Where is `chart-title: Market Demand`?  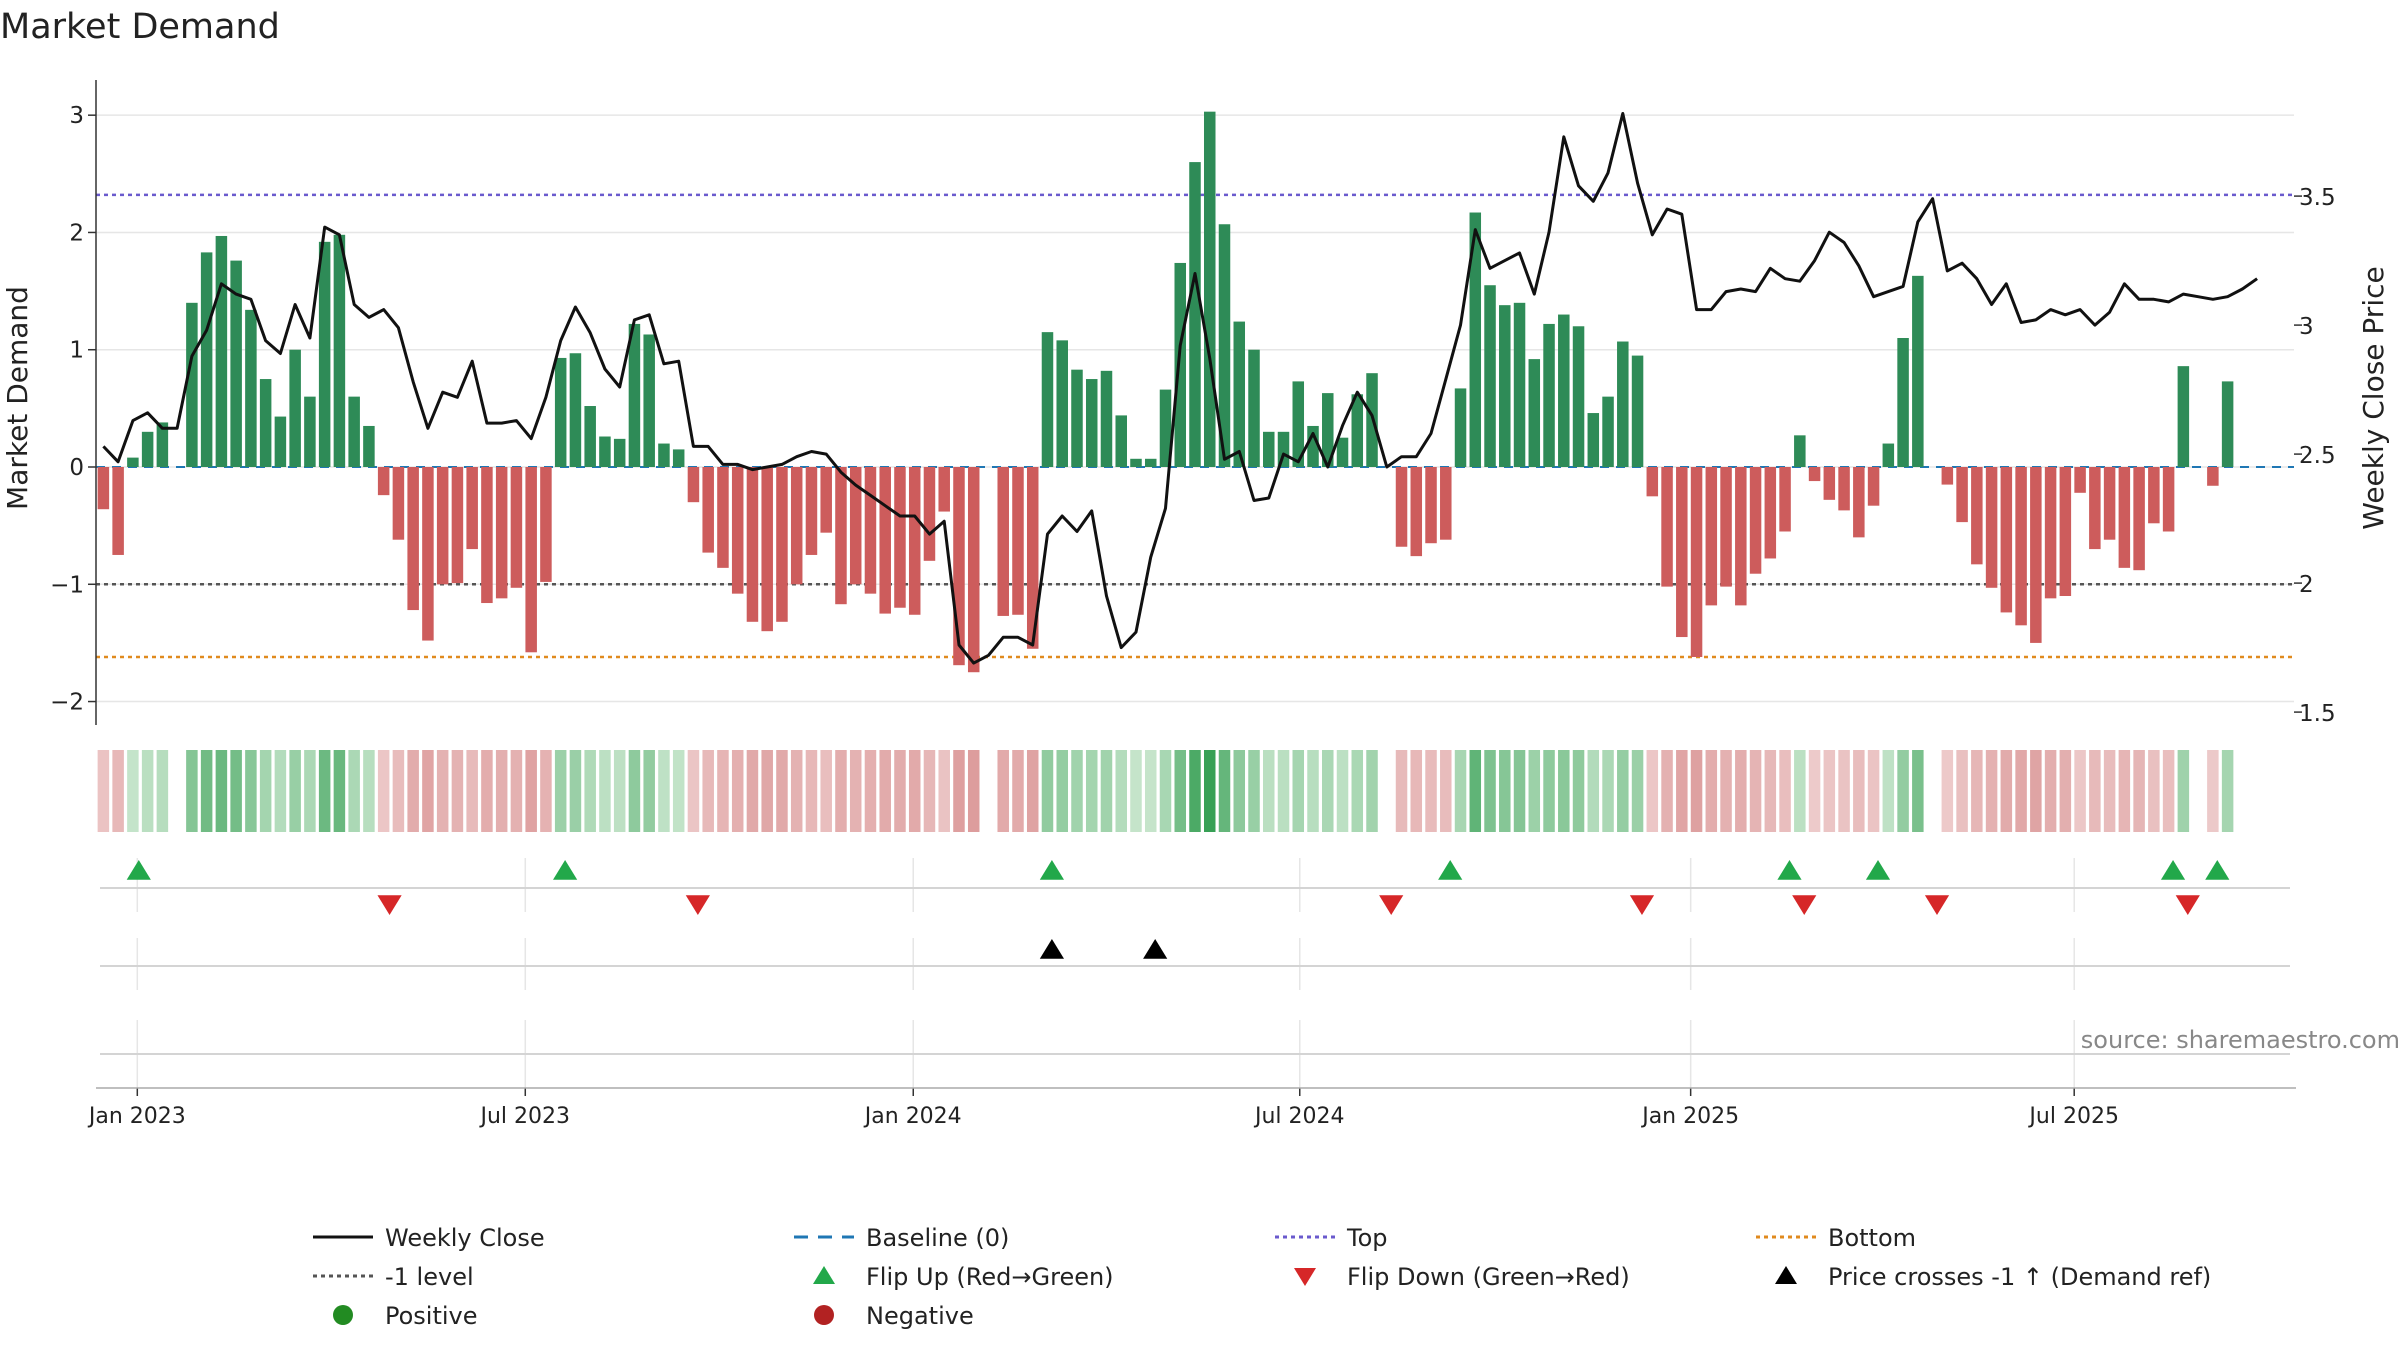 chart-title: Market Demand is located at coordinates (140, 27).